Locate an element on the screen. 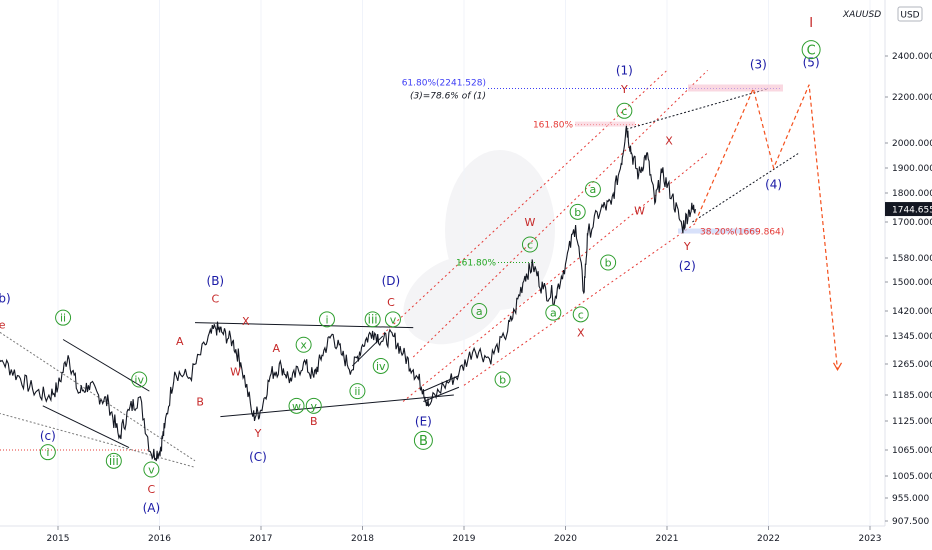 This screenshot has width=932, height=550. sub-wedge is located at coordinates (367, 351).